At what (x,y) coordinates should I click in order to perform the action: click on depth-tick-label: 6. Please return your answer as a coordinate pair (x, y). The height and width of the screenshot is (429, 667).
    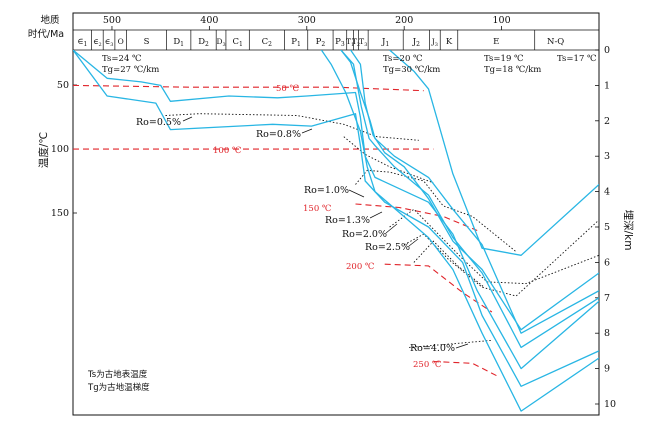
    Looking at the image, I should click on (607, 262).